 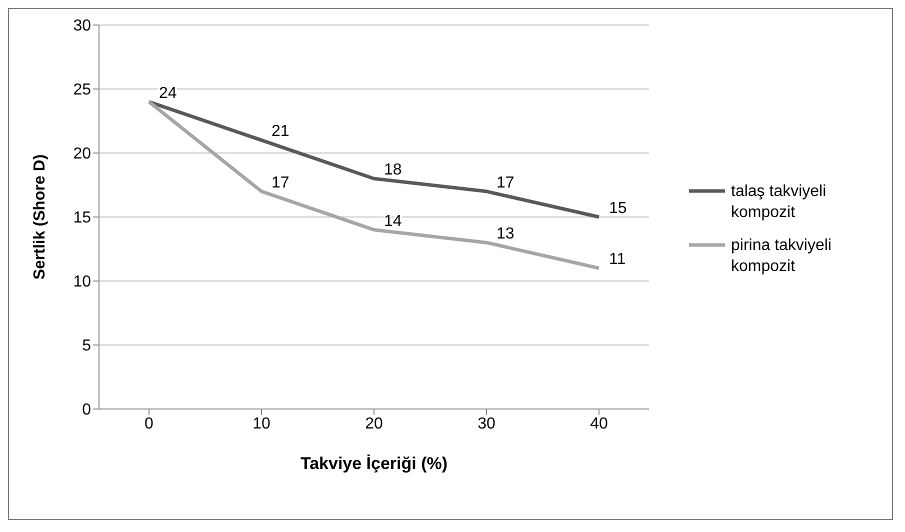 I want to click on y-tick-label: 25, so click(x=82, y=90).